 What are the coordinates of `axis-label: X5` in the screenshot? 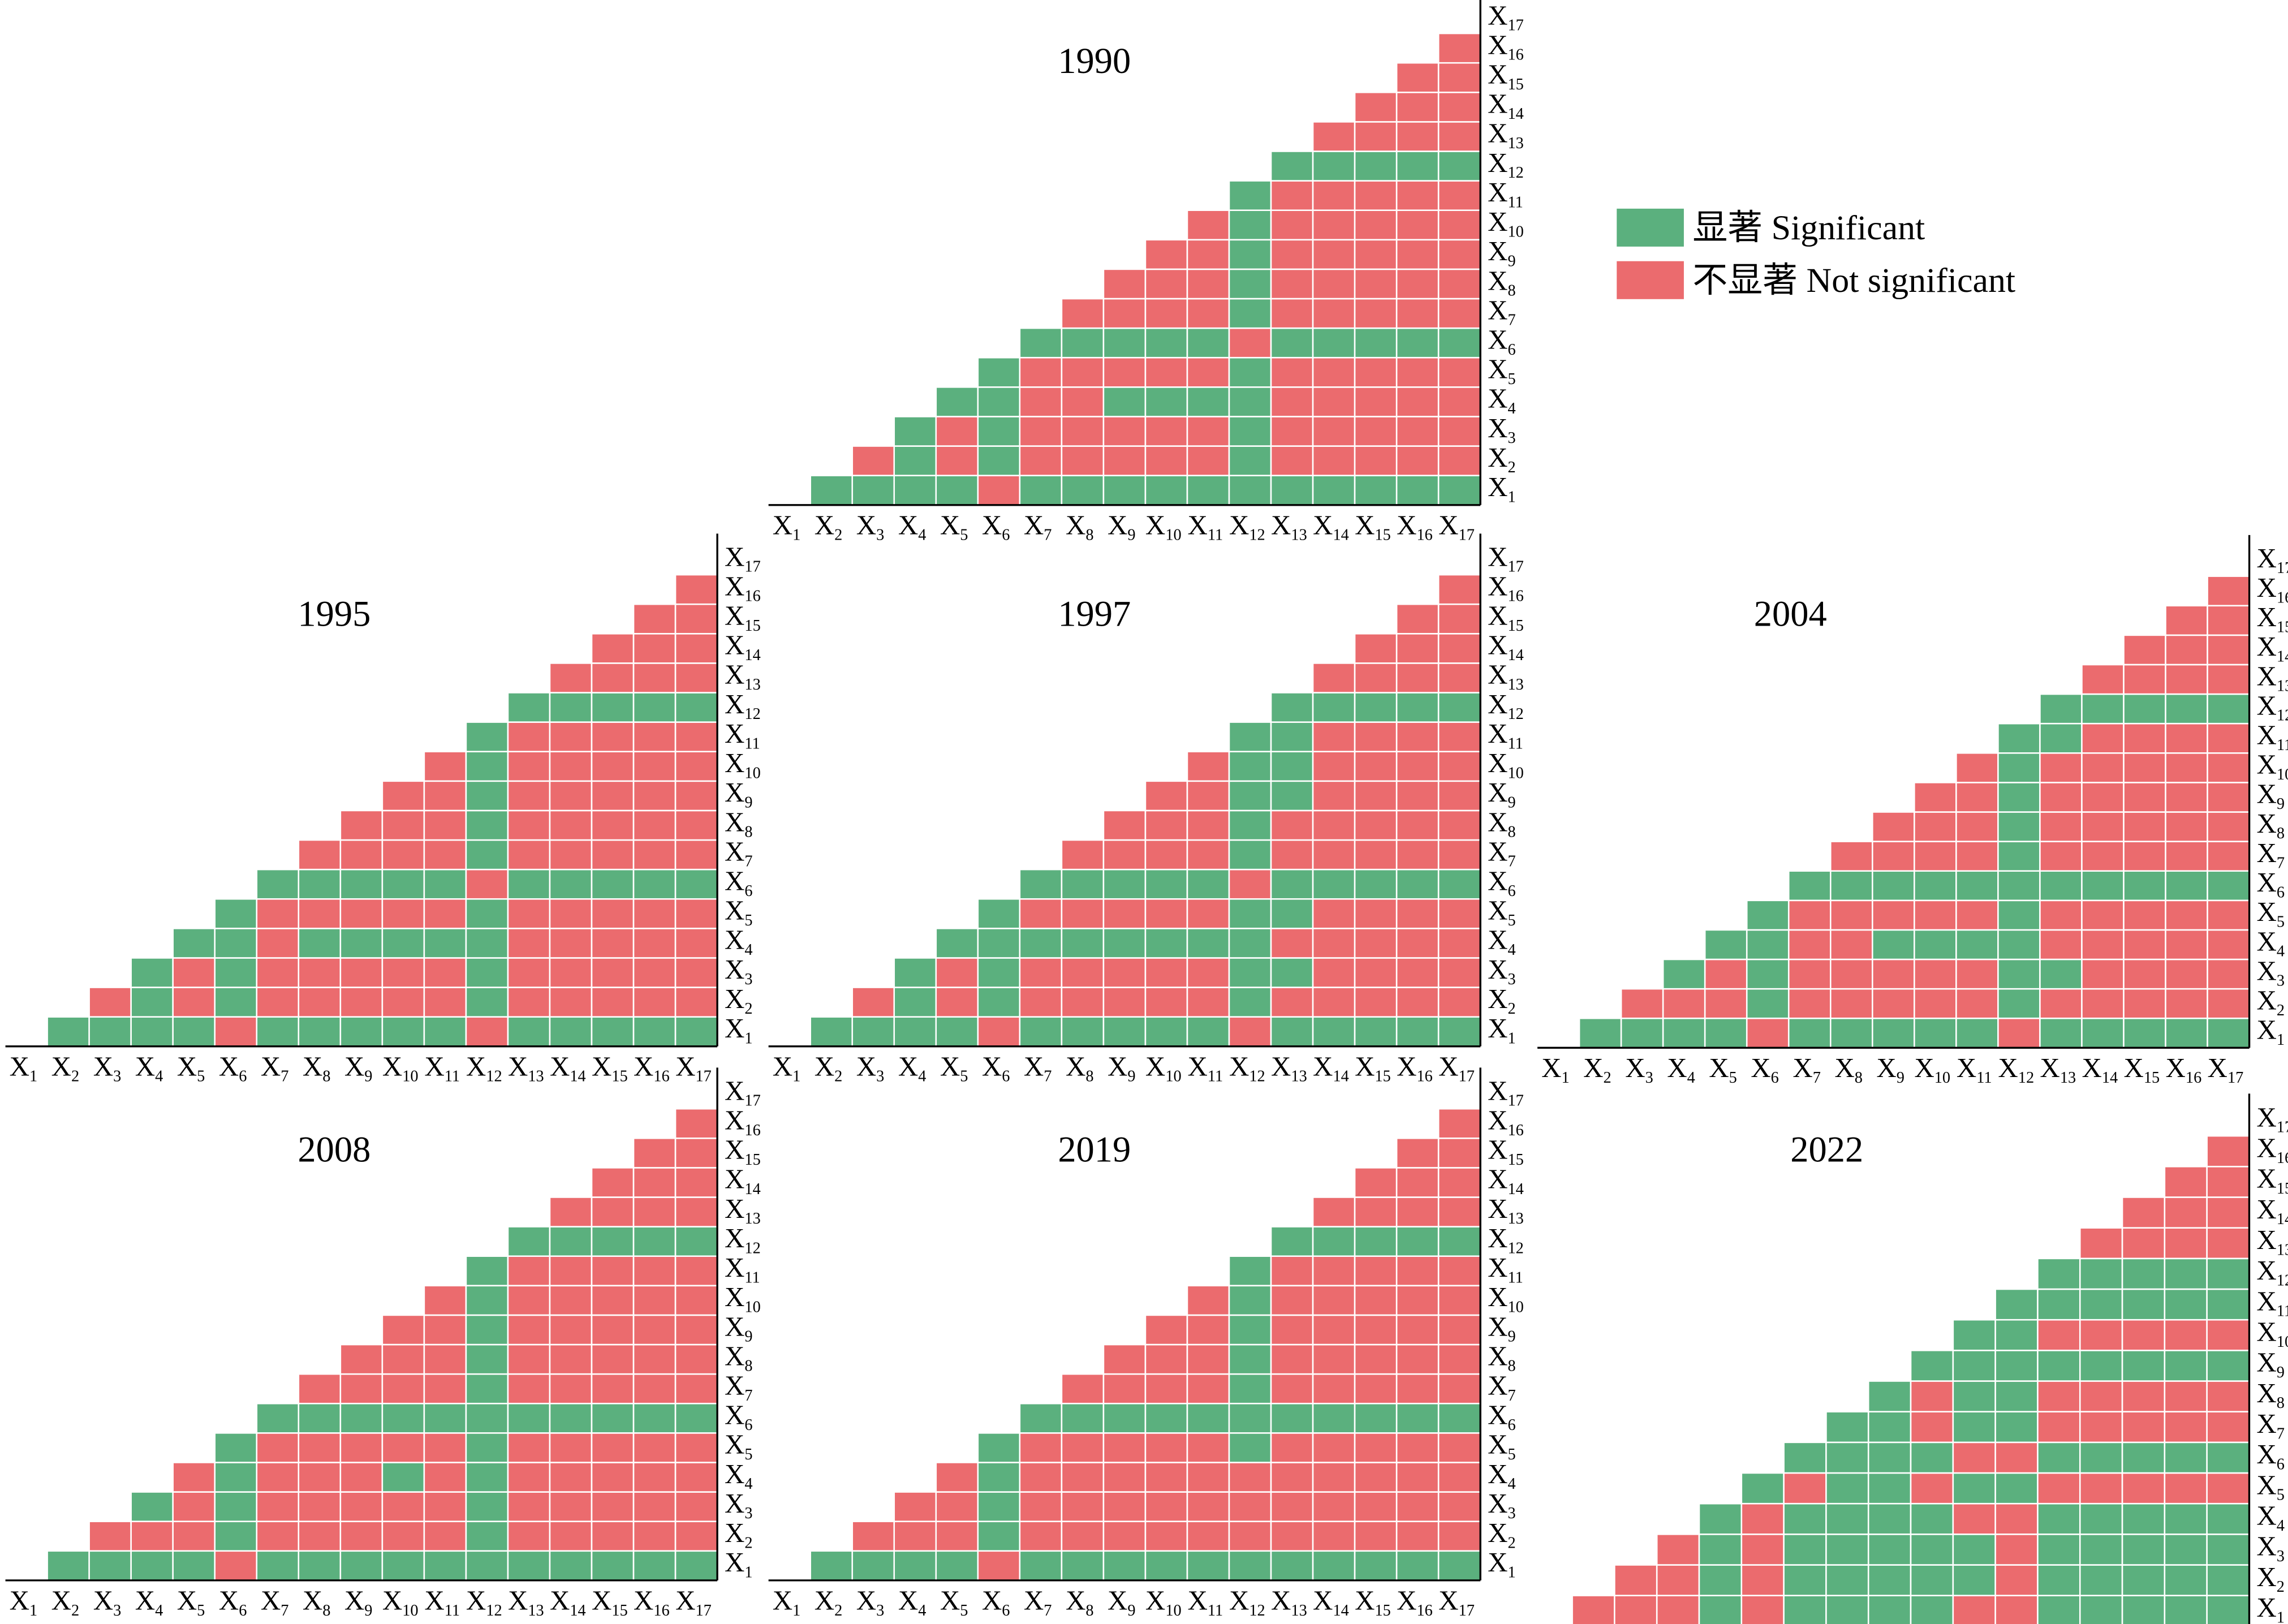 It's located at (191, 1601).